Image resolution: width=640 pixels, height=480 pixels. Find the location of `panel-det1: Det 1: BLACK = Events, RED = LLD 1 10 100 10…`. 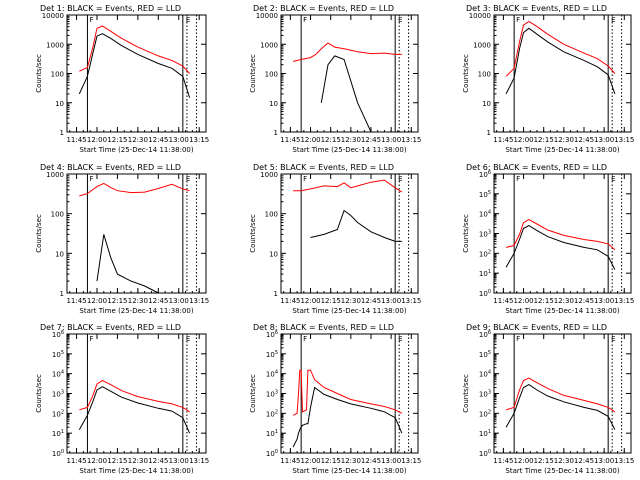

panel-det1: Det 1: BLACK = Events, RED = LLD 1 10 100 10… is located at coordinates (122, 79).